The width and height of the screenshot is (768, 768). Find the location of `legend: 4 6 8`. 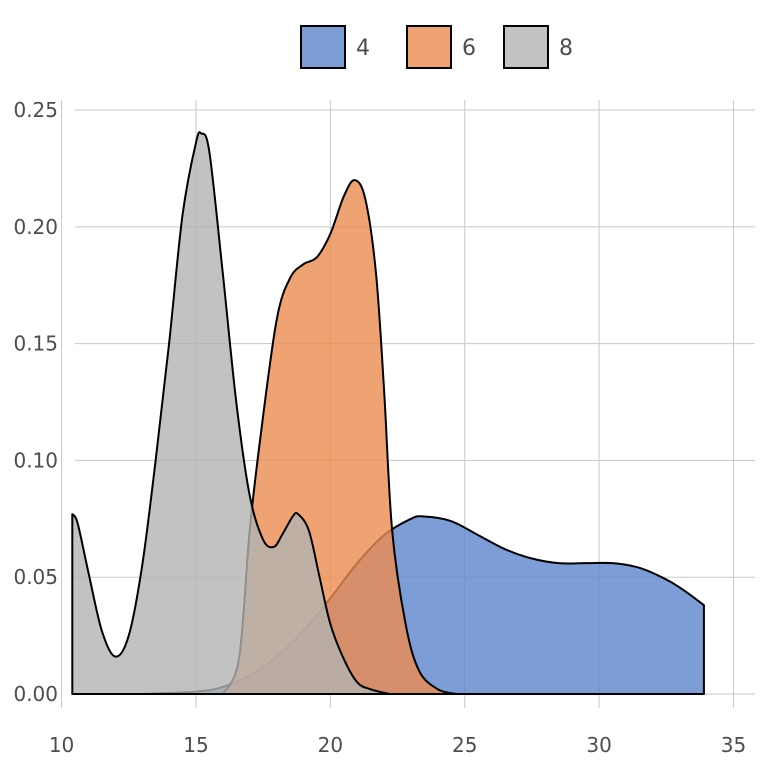

legend: 4 6 8 is located at coordinates (436, 47).